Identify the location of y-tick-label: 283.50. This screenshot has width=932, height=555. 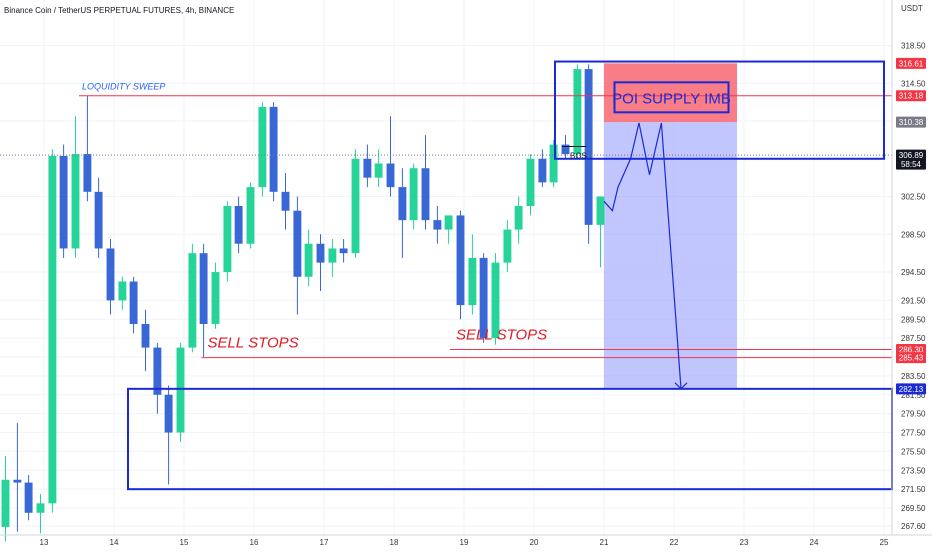
(913, 376).